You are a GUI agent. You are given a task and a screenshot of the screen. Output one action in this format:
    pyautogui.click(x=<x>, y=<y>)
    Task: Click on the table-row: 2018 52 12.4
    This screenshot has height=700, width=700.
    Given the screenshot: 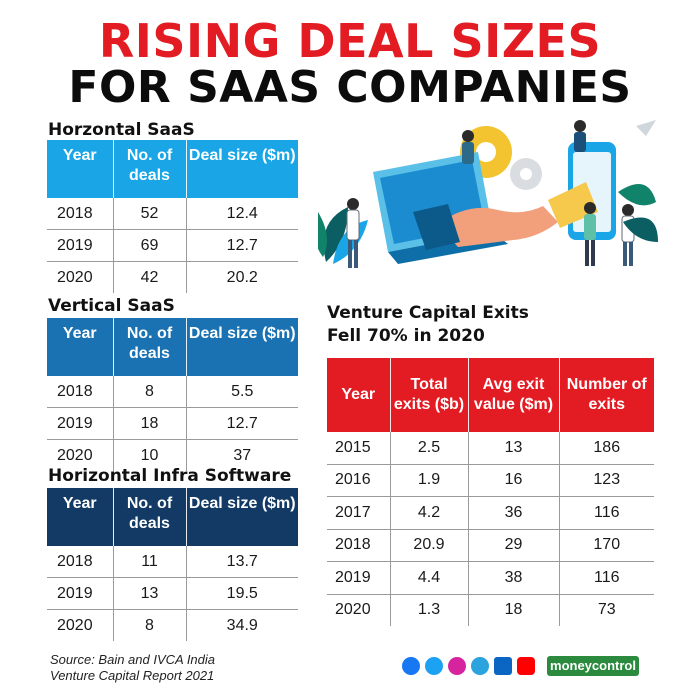 What is the action you would take?
    pyautogui.click(x=172, y=214)
    